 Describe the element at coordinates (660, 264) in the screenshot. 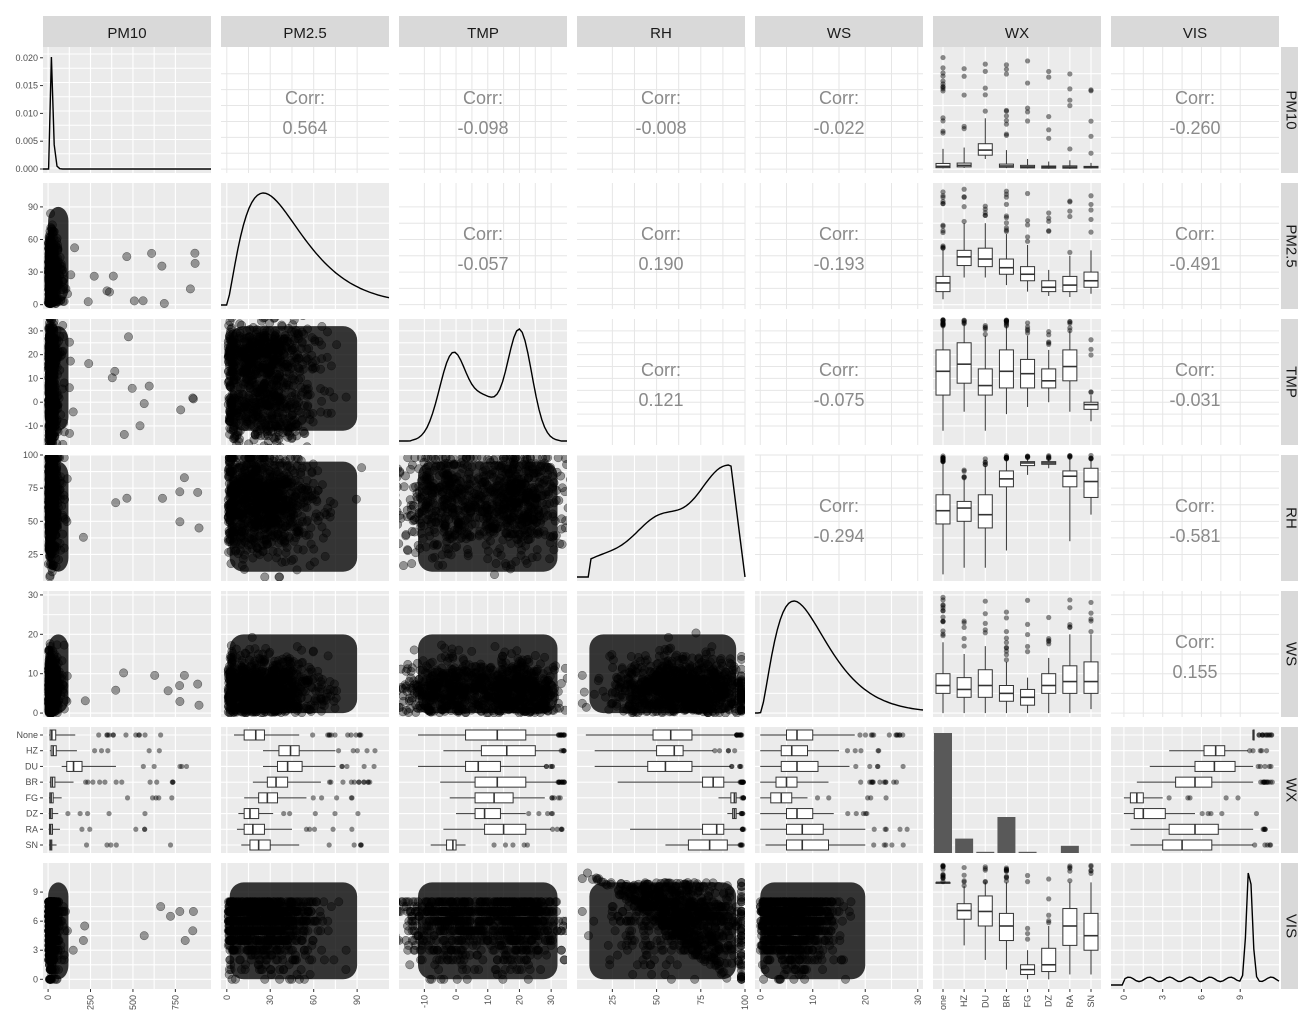

I see `corr-value: 0.190` at that location.